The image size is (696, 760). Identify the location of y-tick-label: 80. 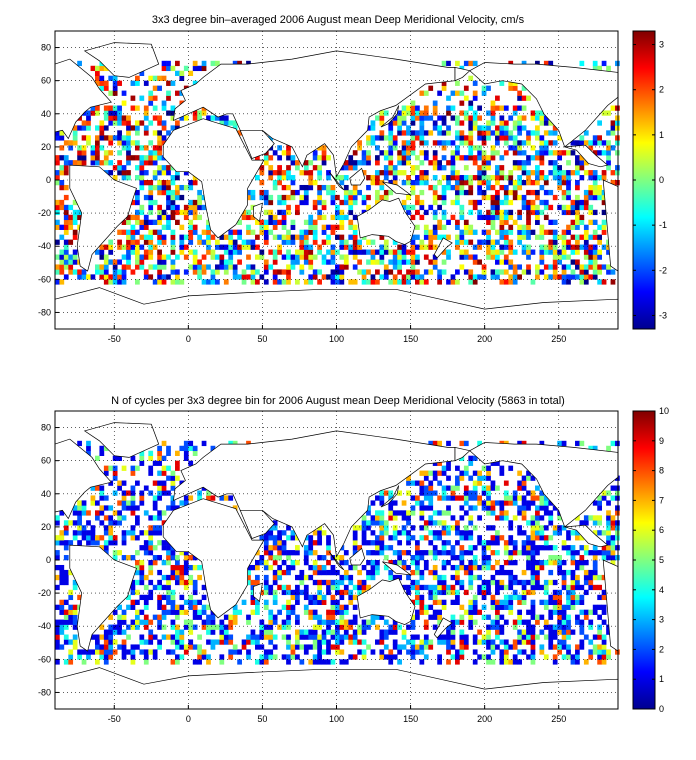
(46, 428).